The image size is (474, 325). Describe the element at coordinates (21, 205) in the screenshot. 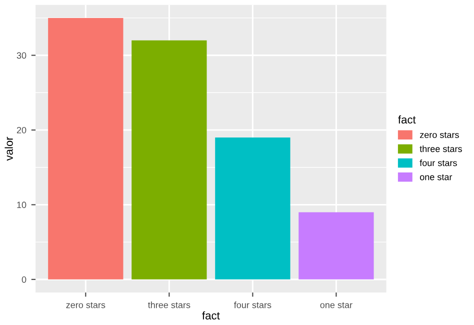

I see `y-tick-label: 10` at that location.